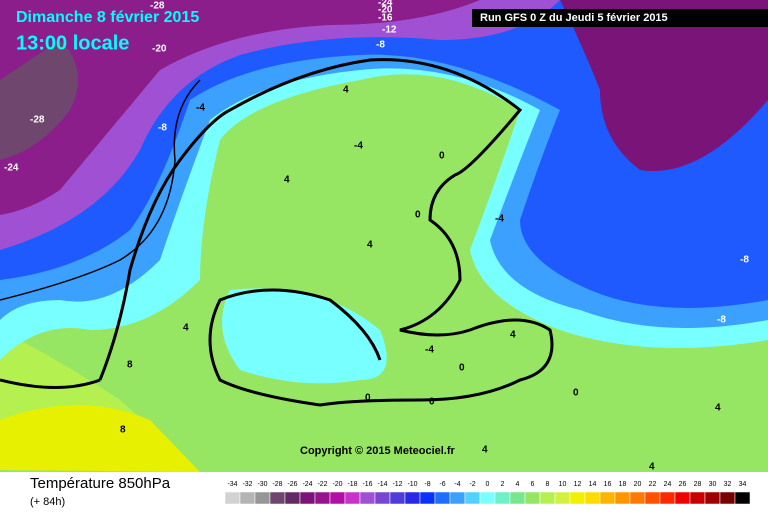 This screenshot has width=768, height=512. I want to click on footer-lead: (+ 84h), so click(47, 502).